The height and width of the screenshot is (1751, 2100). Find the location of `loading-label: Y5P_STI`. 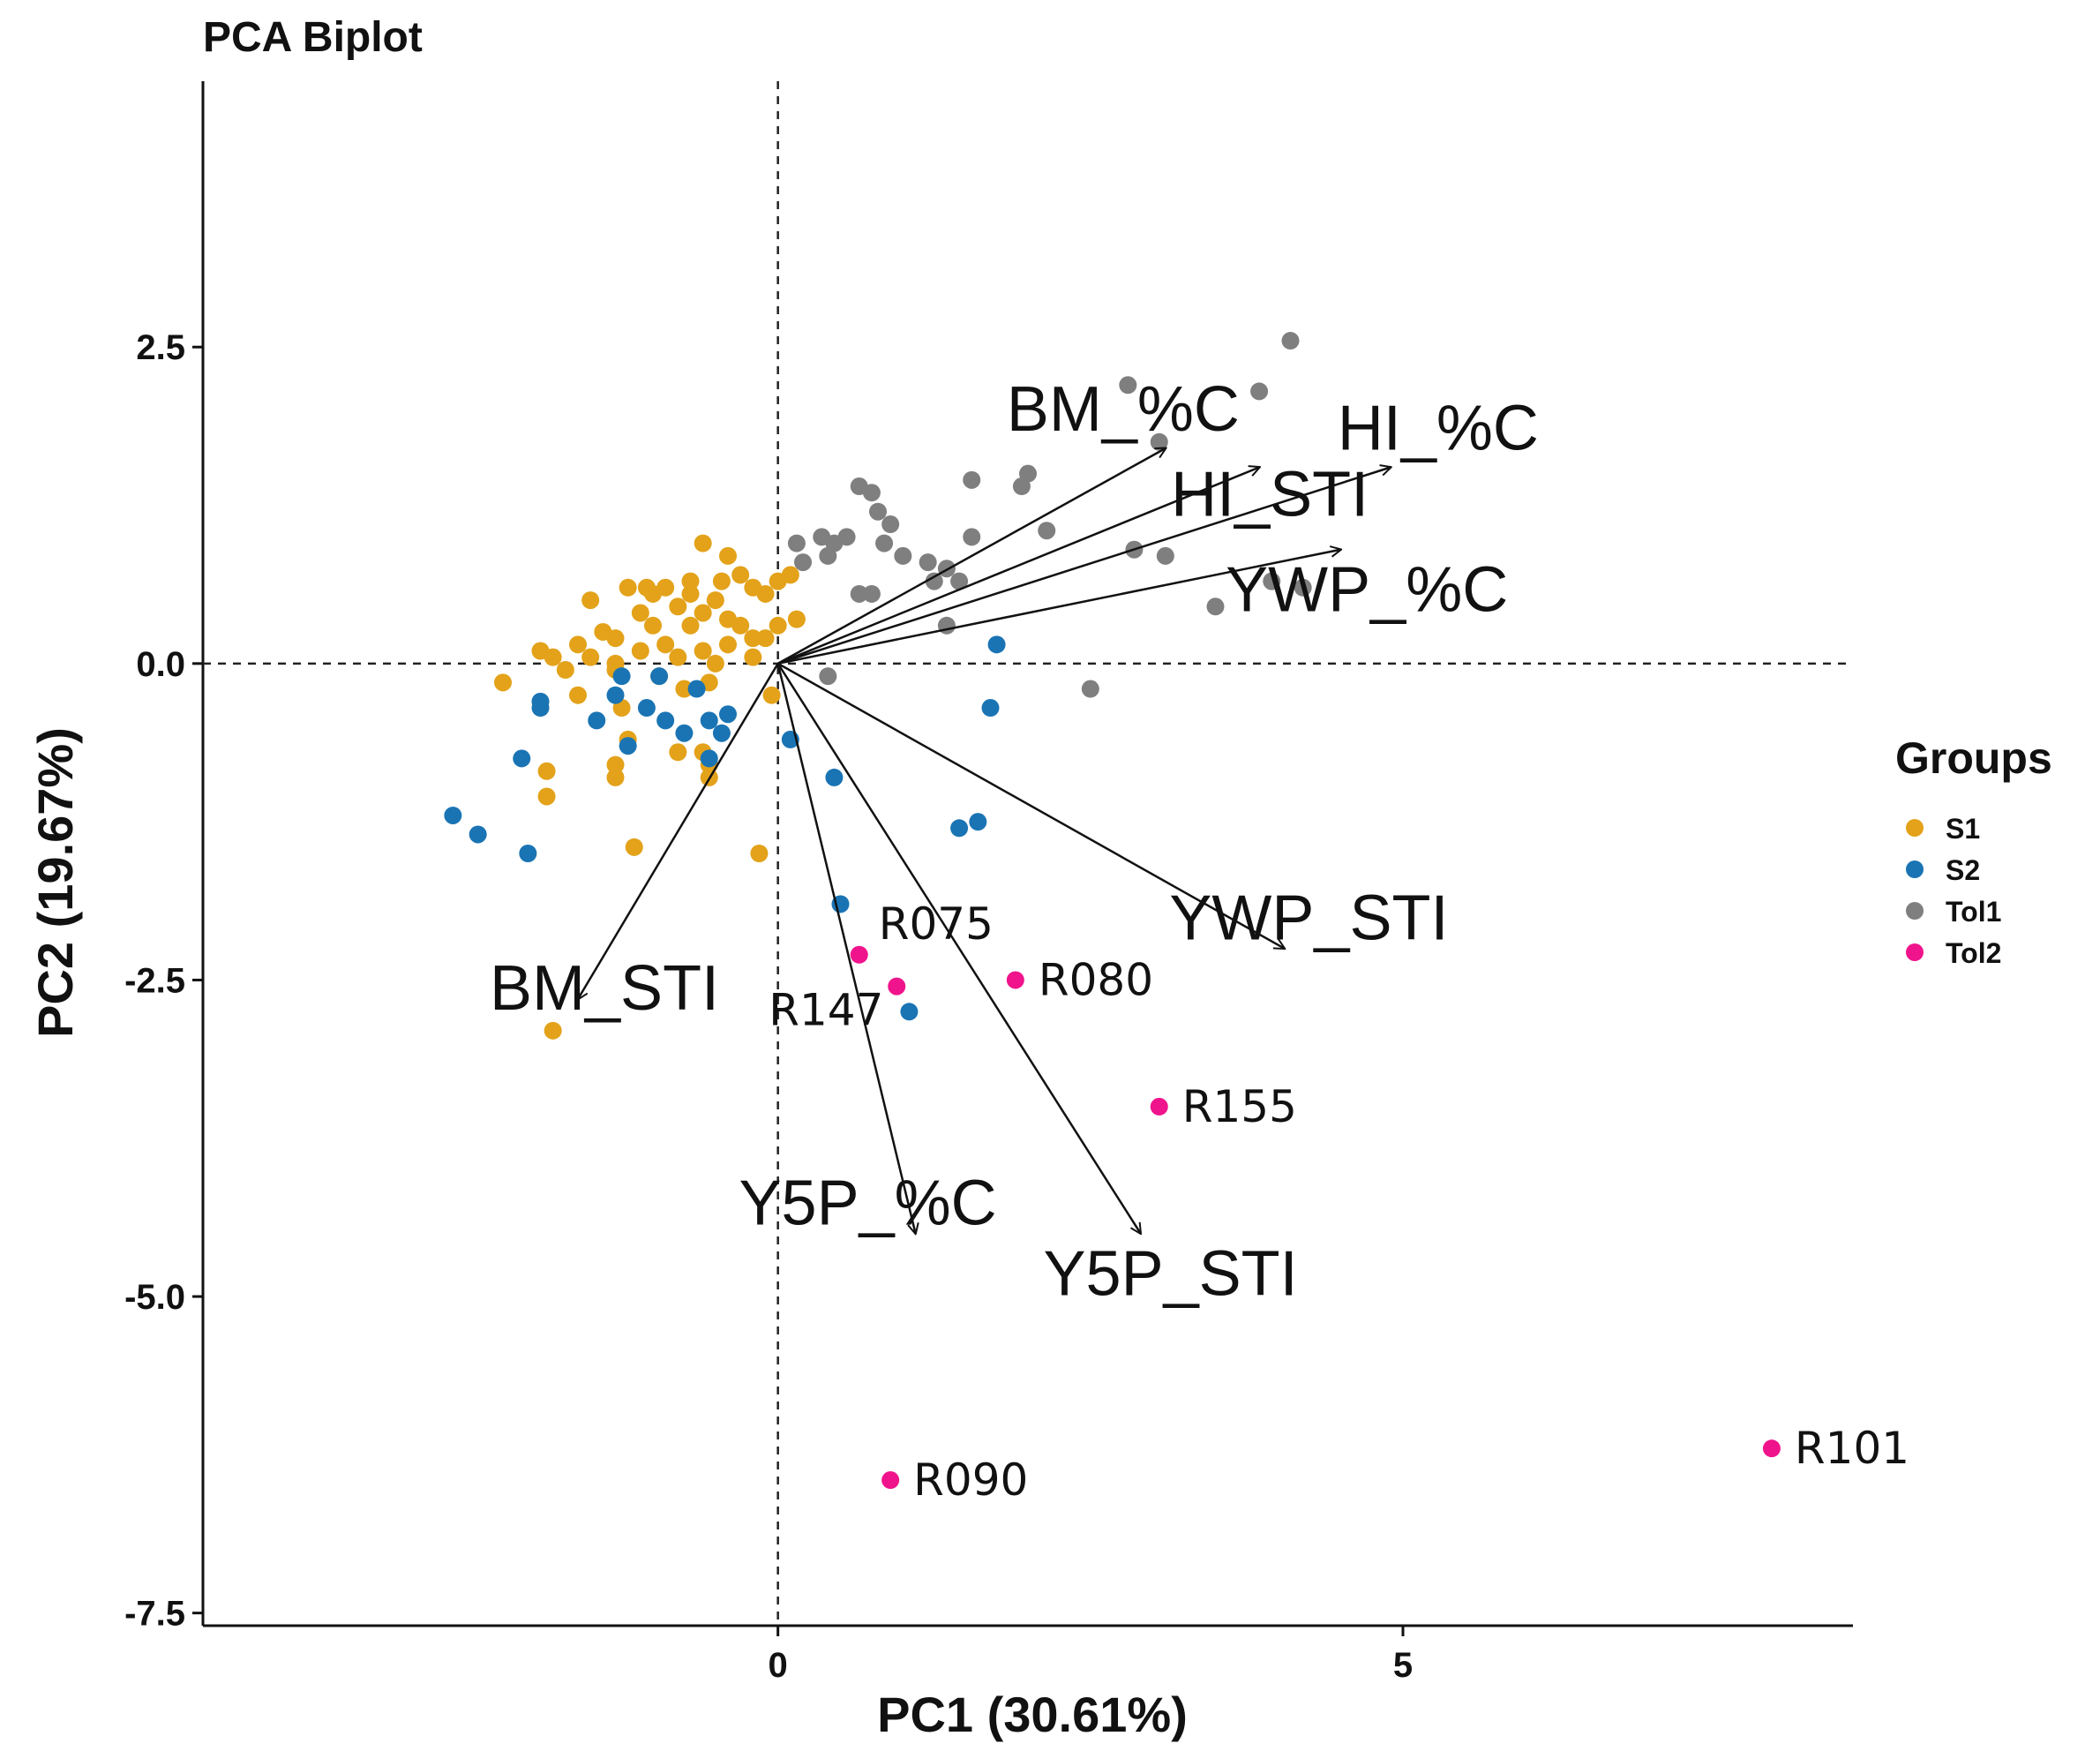

loading-label: Y5P_STI is located at coordinates (1171, 1273).